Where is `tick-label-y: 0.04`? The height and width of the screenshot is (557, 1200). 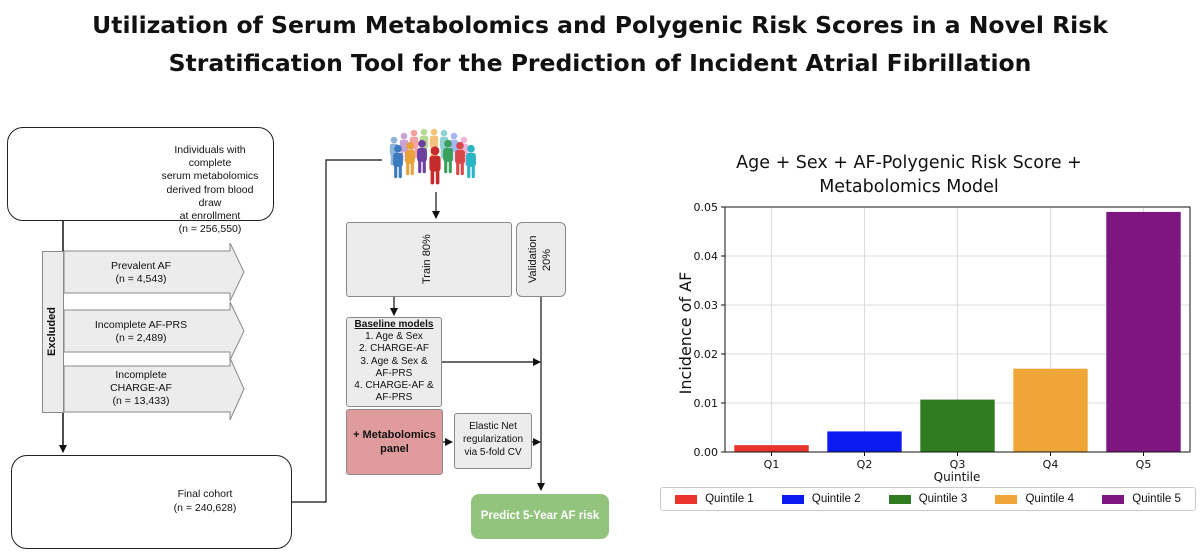
tick-label-y: 0.04 is located at coordinates (706, 256).